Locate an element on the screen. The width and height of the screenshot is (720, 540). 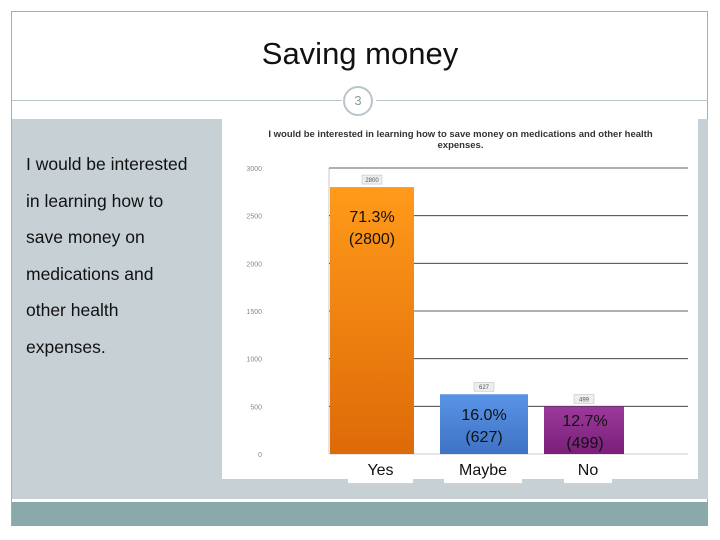
bar-annotation-maybe: 16.0% (627) is located at coordinates (484, 427).